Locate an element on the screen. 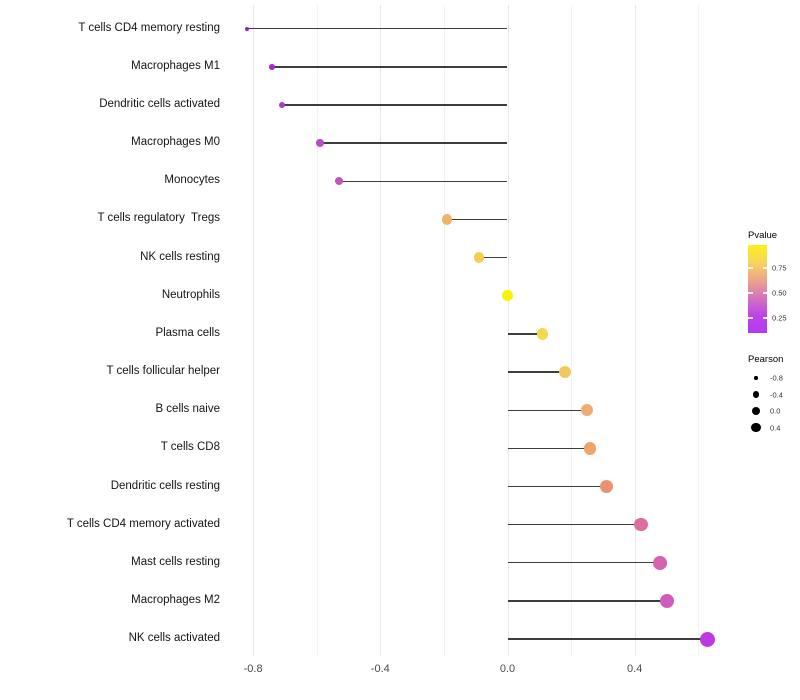 This screenshot has height=700, width=800. y-axis-label: Monocytes is located at coordinates (192, 180).